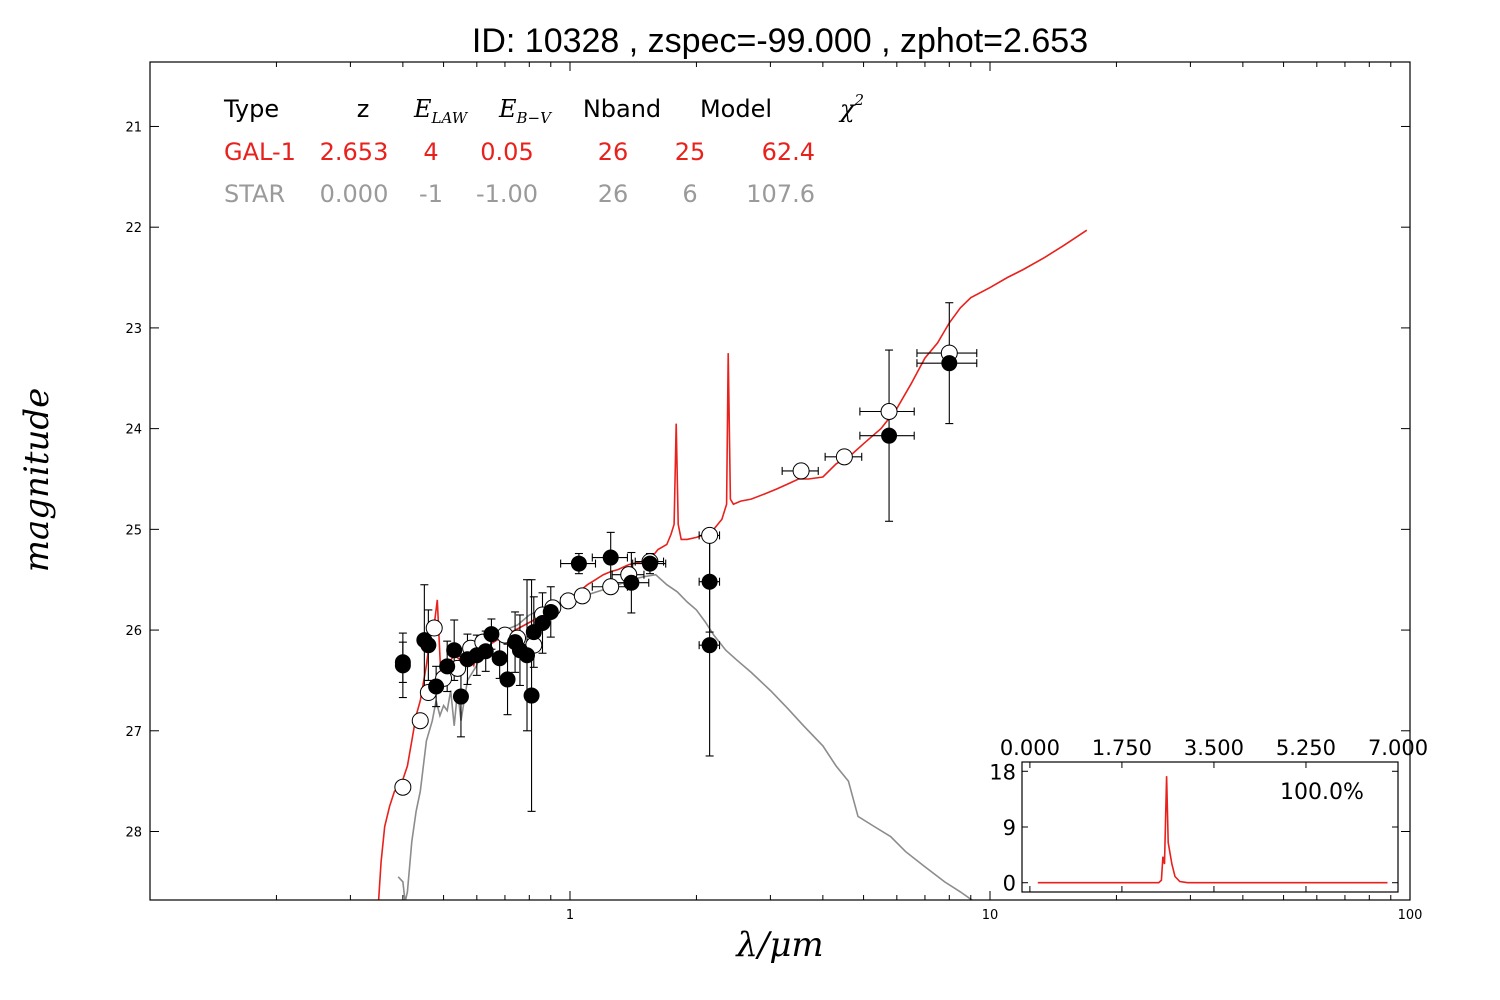  Describe the element at coordinates (260, 152) in the screenshot. I see `table-cell-type: GAL-1` at that location.